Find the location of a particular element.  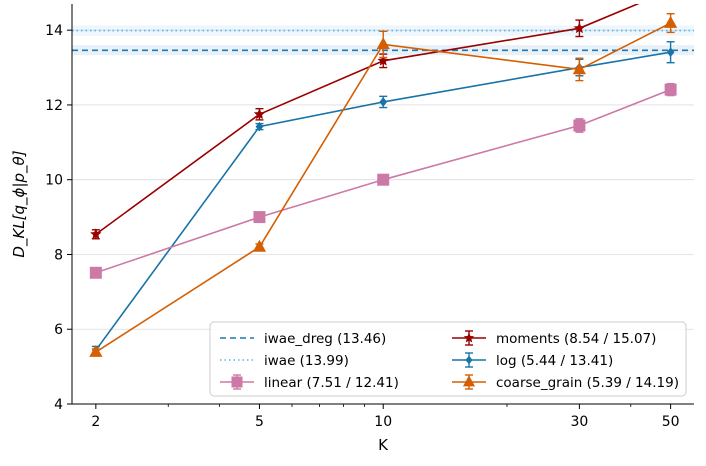

legend-marker-log is located at coordinates (469, 360).